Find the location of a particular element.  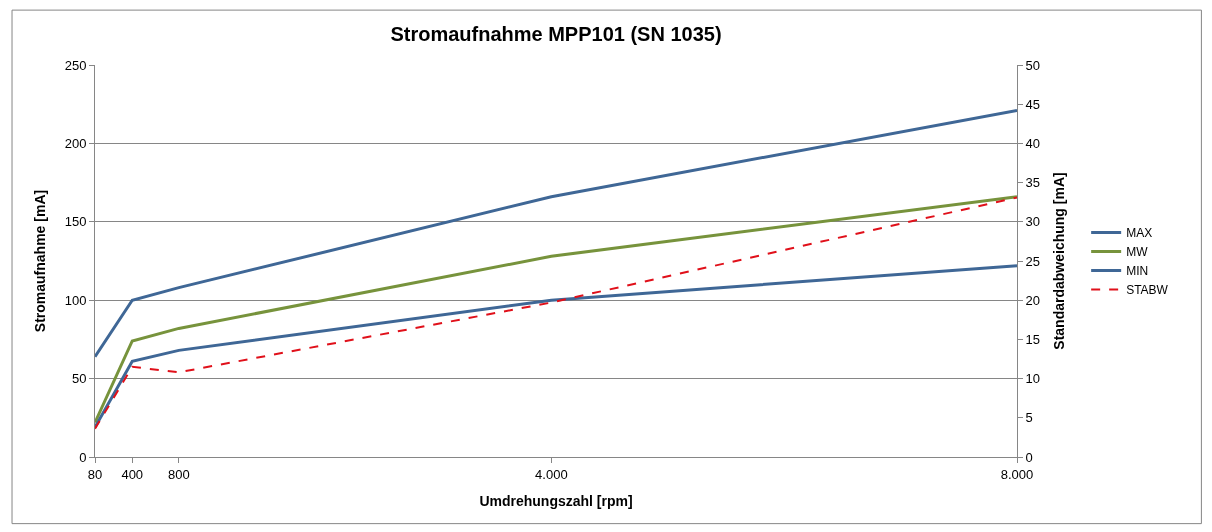

y2-tick-label: 15 is located at coordinates (1033, 339).